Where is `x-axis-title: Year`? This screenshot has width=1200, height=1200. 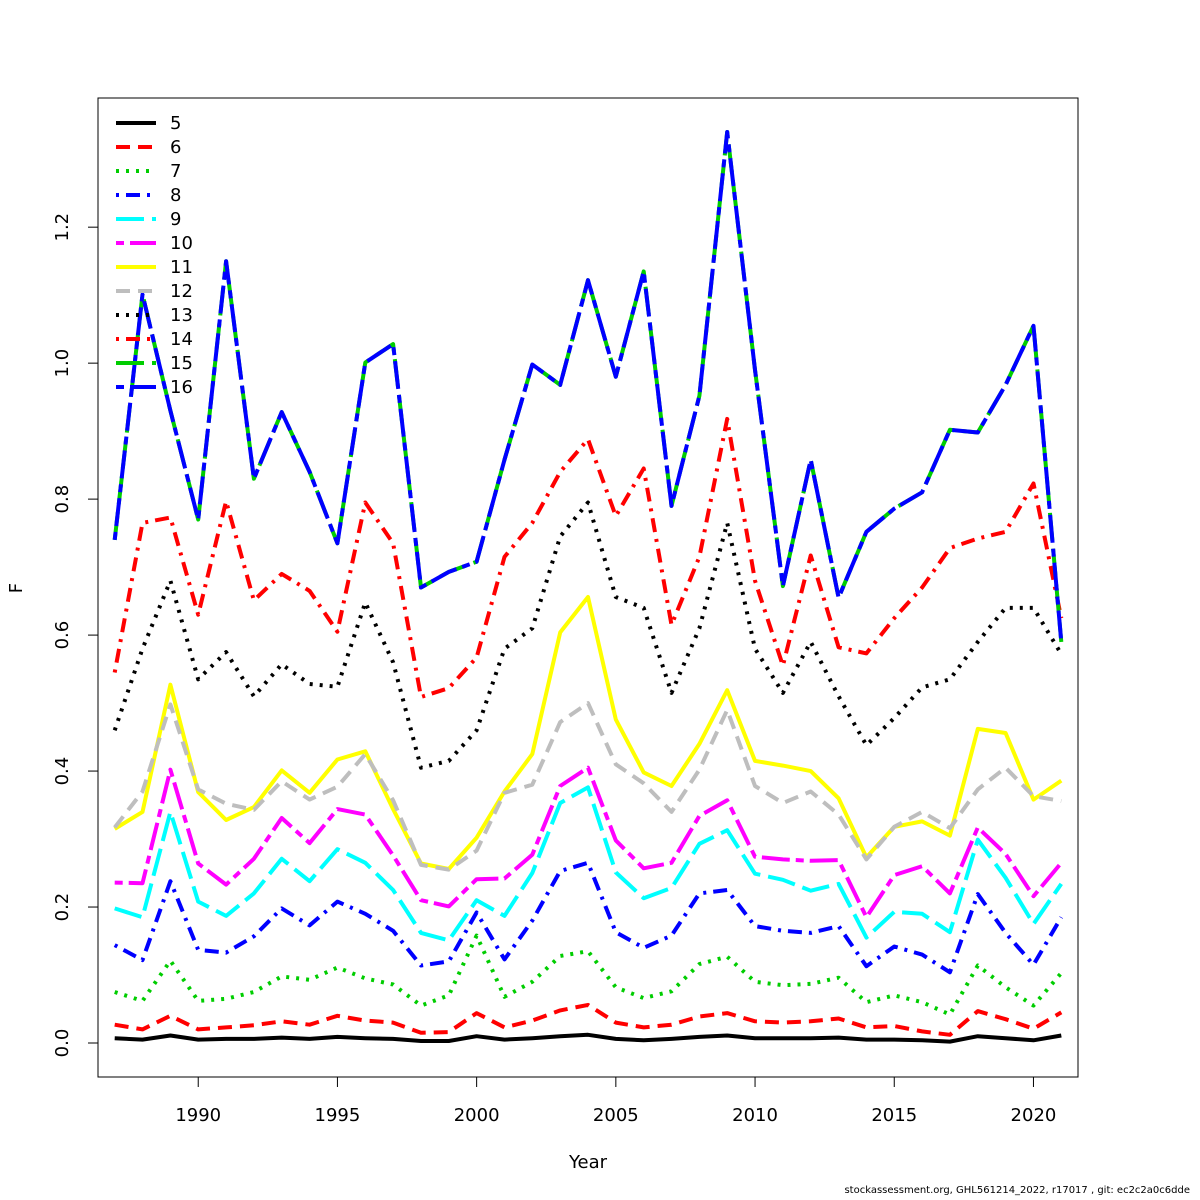
x-axis-title: Year is located at coordinates (588, 1162).